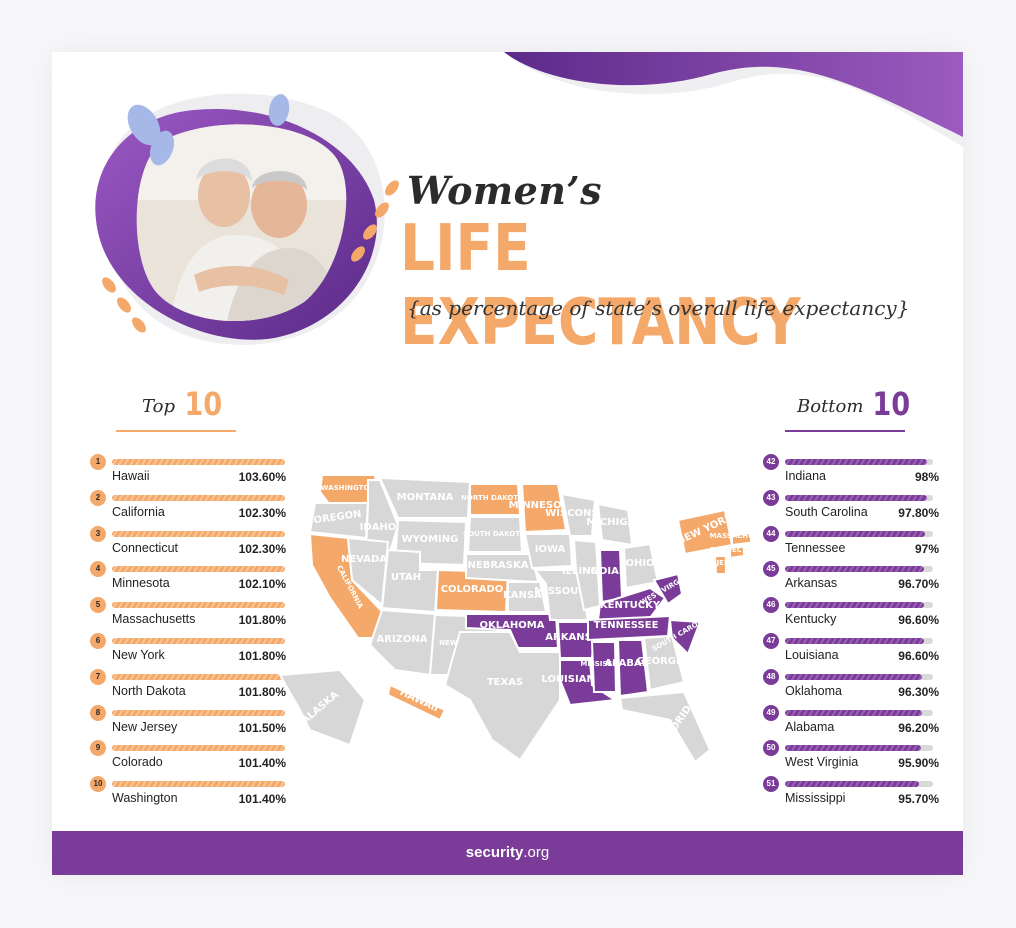  I want to click on rank-state-name: Colorado, so click(137, 762).